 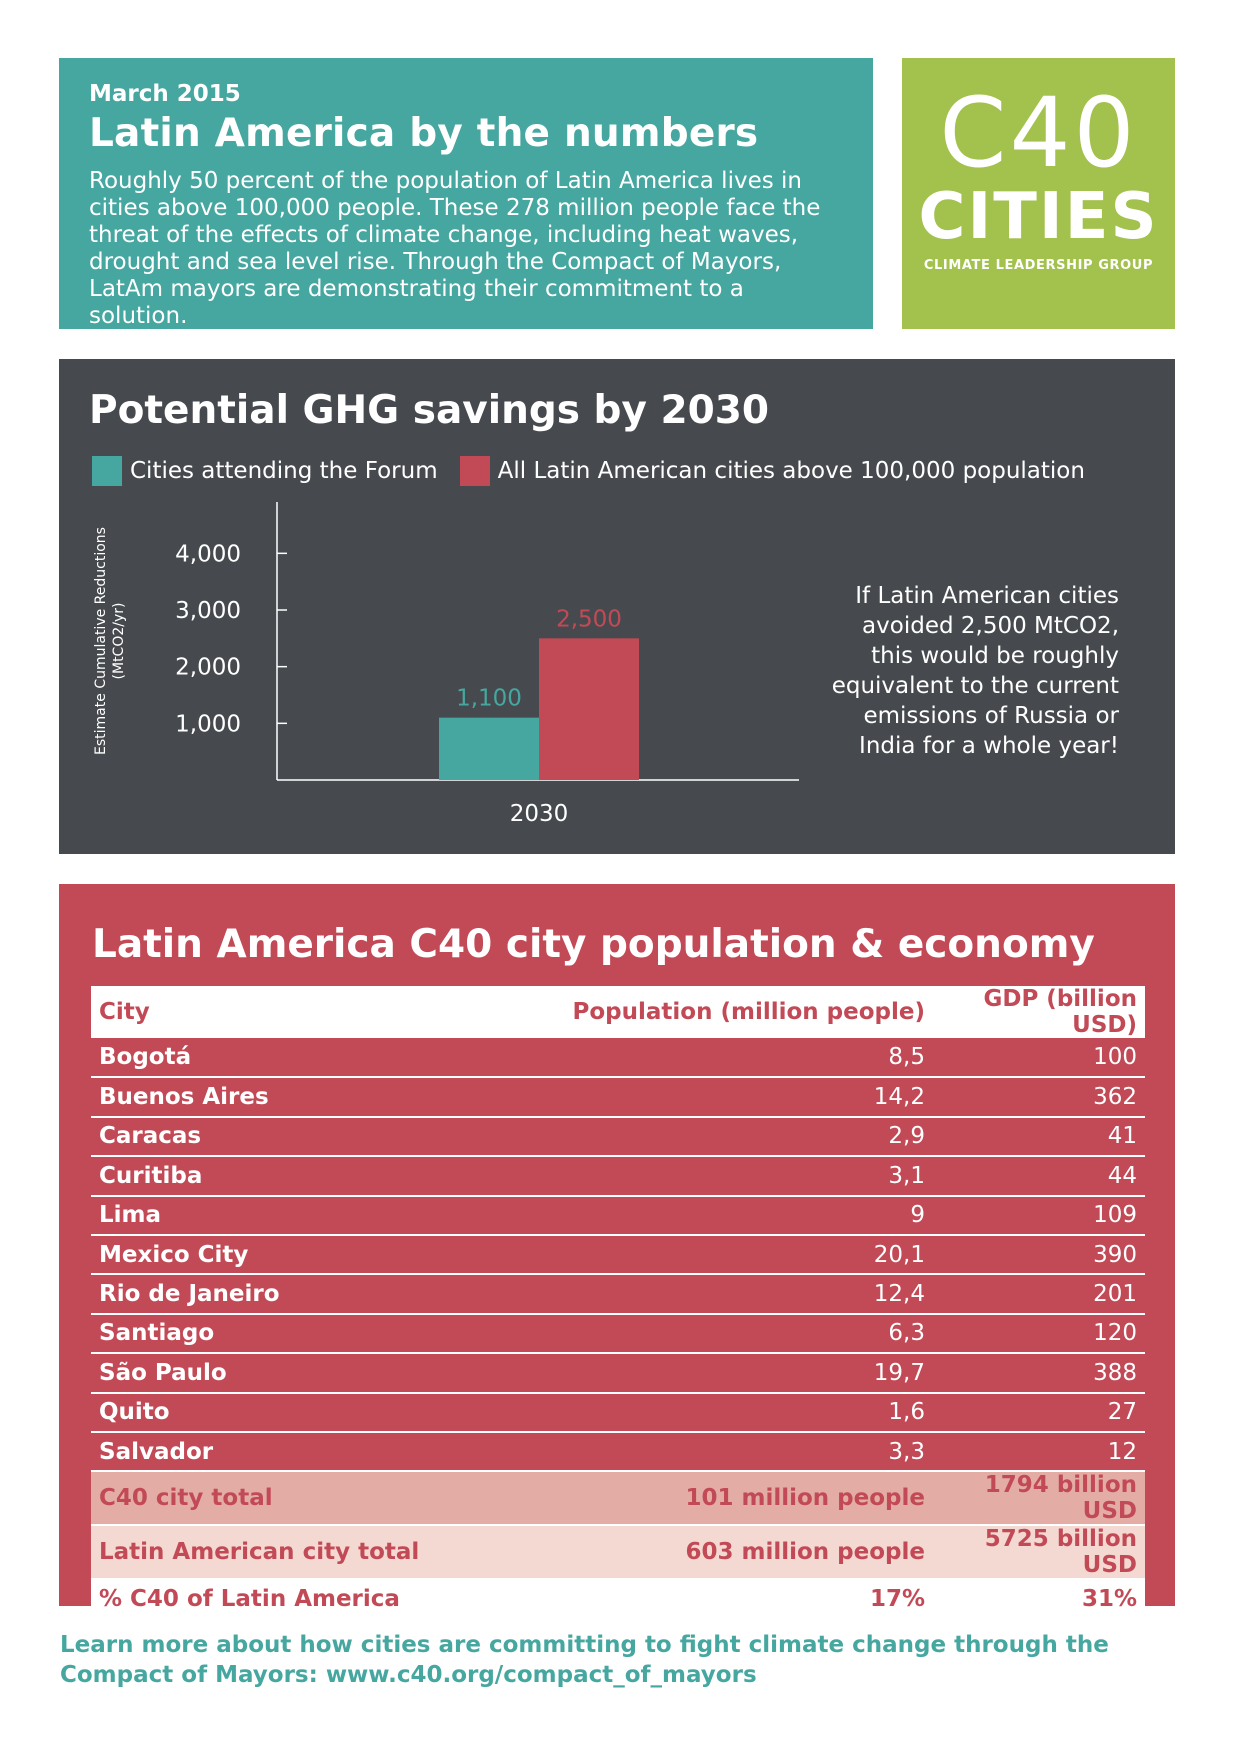 I want to click on bar-value-label: 2,500, so click(x=589, y=619).